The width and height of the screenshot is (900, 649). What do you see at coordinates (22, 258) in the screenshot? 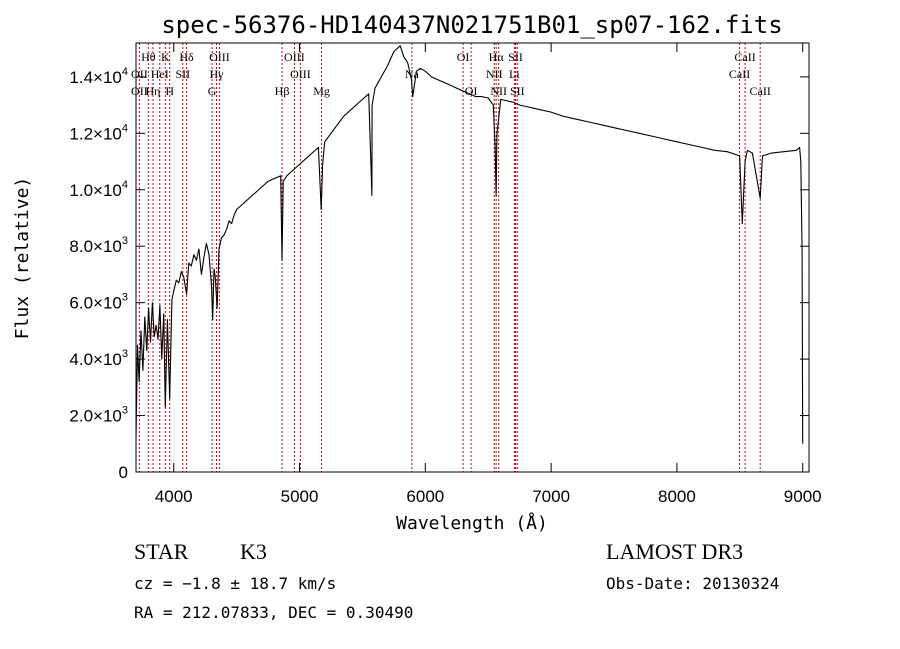
I see `y-axis-label: Flux (relative)` at bounding box center [22, 258].